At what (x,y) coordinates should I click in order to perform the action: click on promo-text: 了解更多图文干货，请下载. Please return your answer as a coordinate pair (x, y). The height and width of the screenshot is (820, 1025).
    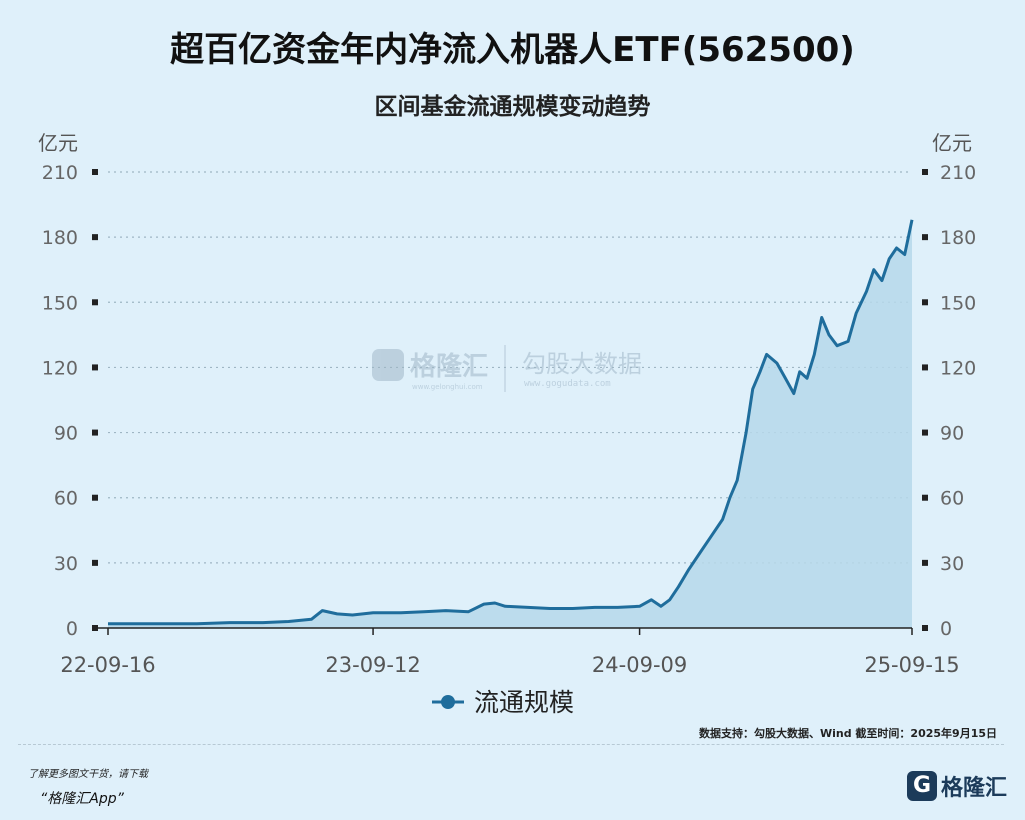
    Looking at the image, I should click on (88, 774).